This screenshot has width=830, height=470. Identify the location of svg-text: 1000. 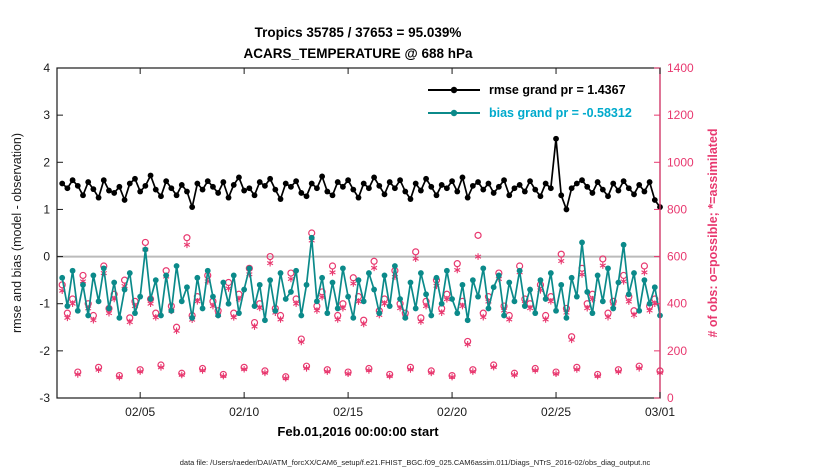
(680, 162).